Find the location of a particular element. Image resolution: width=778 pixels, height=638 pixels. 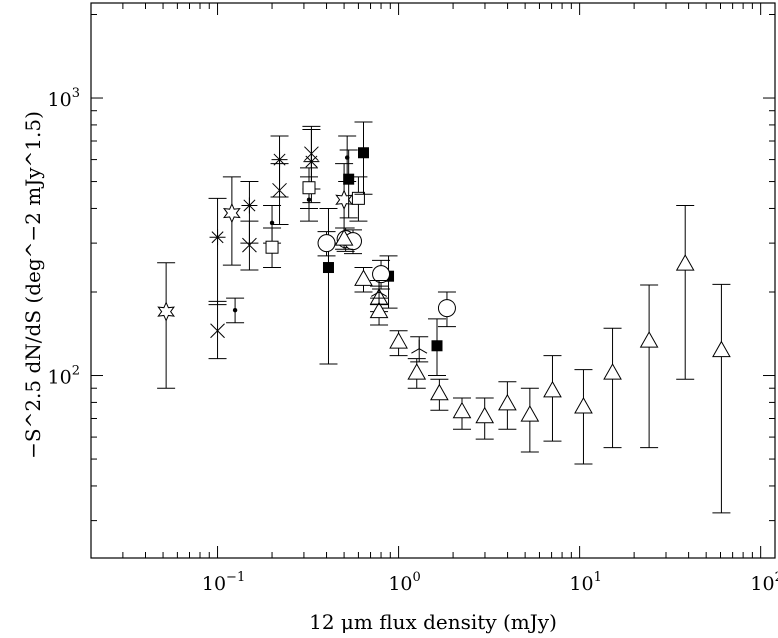

series-y-cross is located at coordinates (399, 321).